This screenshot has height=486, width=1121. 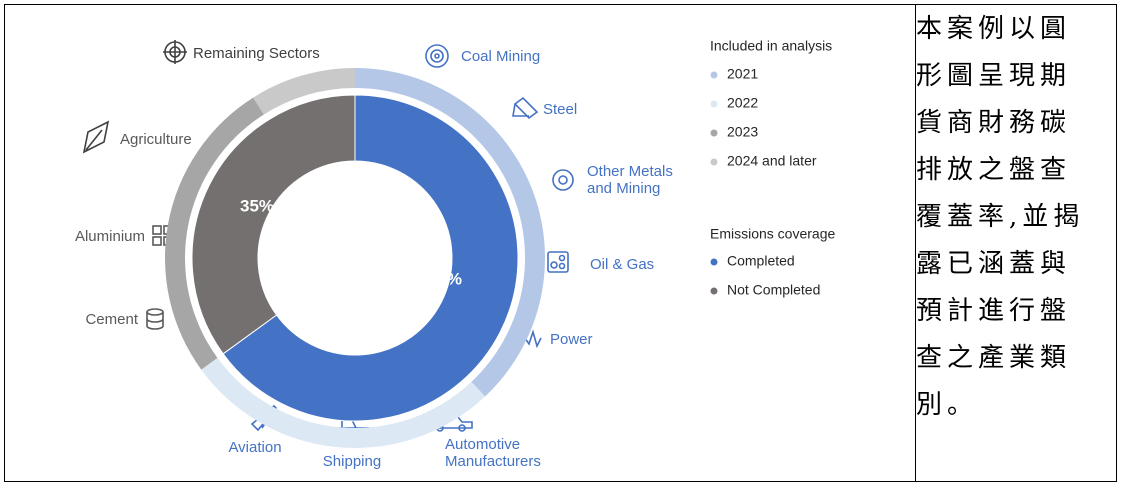 What do you see at coordinates (742, 74) in the screenshot?
I see `legend-label: 2021` at bounding box center [742, 74].